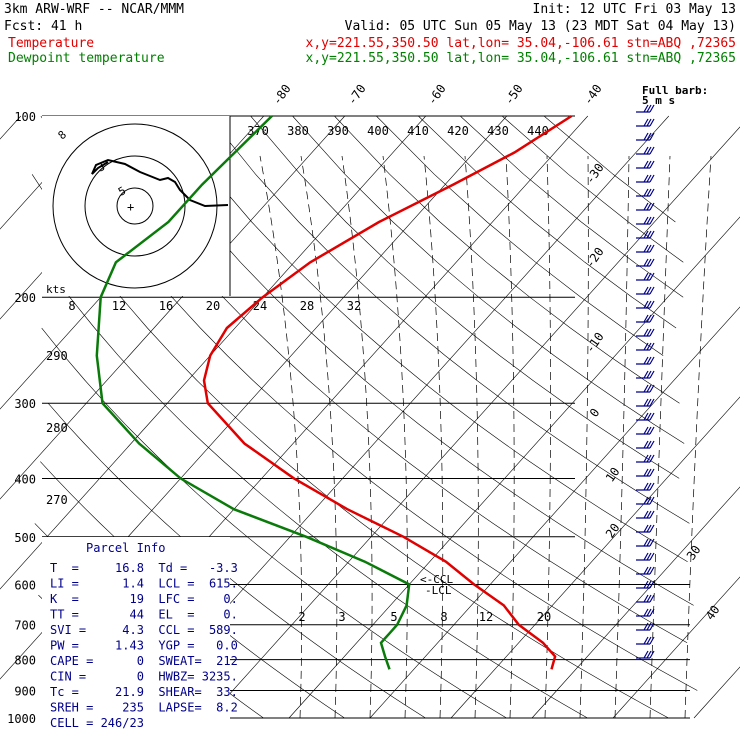  Describe the element at coordinates (338, 131) in the screenshot. I see `theta-label: 390` at that location.